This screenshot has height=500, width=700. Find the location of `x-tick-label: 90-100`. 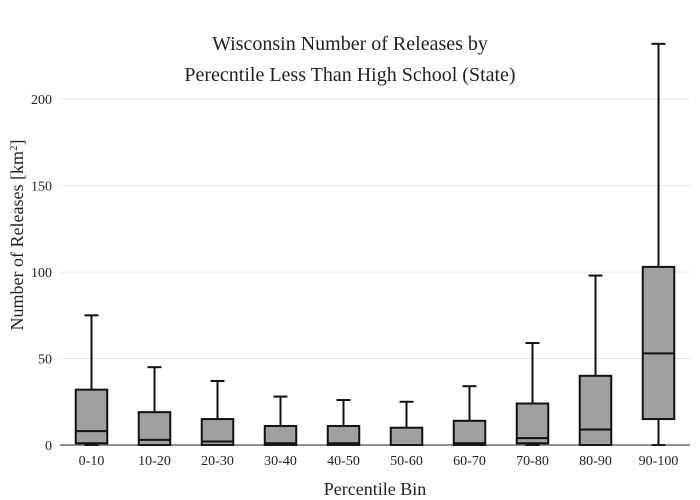

x-tick-label: 90-100 is located at coordinates (659, 461).